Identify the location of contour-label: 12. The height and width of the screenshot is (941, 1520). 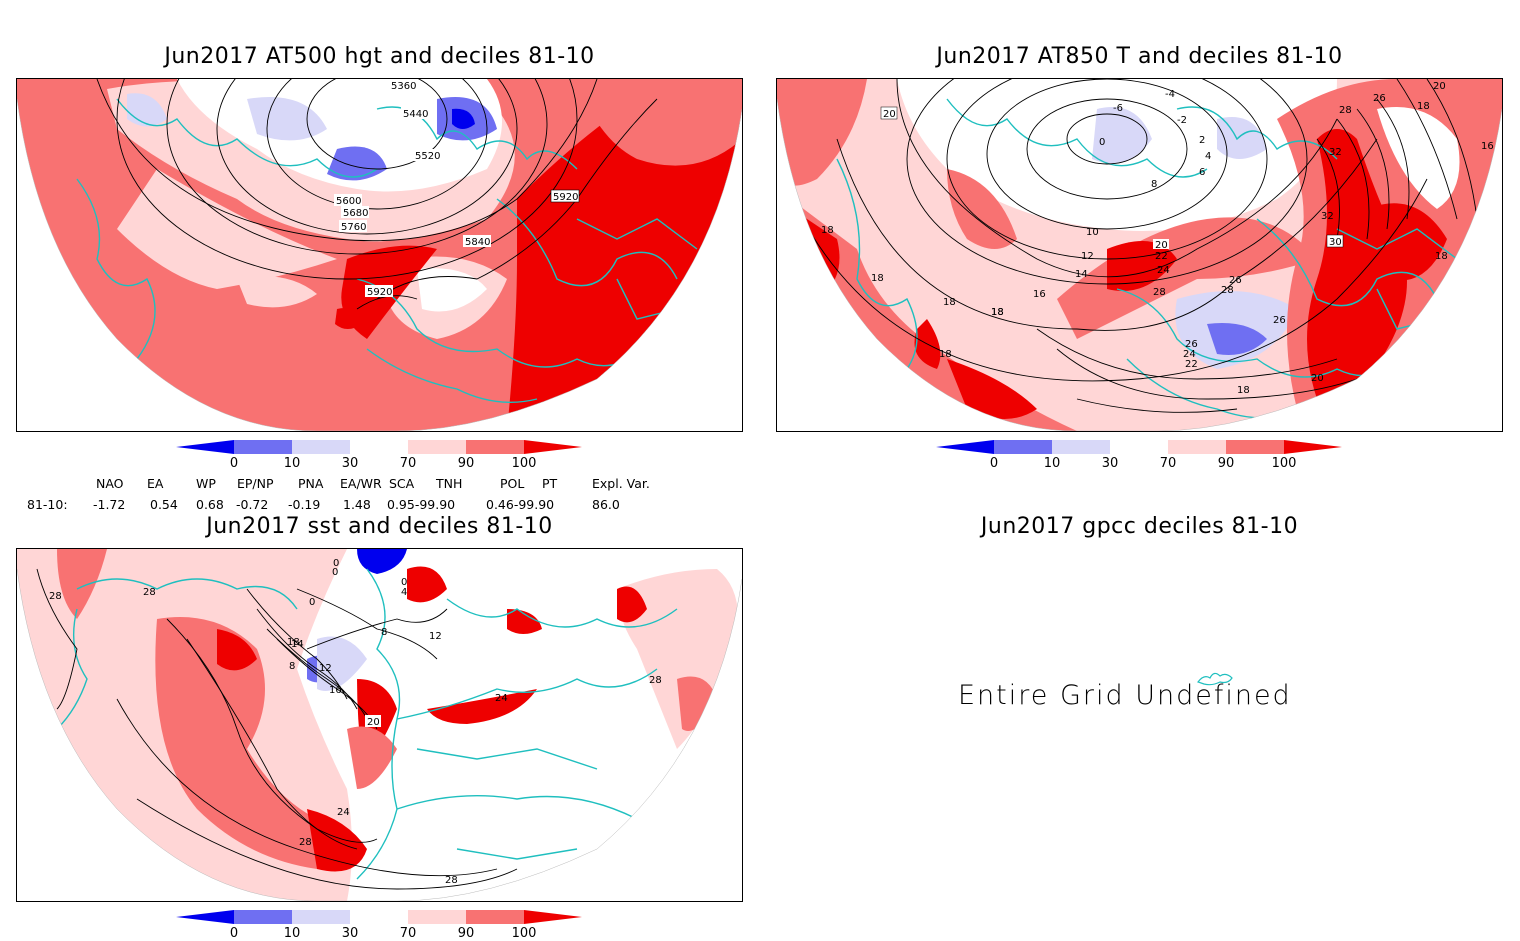
(325, 668).